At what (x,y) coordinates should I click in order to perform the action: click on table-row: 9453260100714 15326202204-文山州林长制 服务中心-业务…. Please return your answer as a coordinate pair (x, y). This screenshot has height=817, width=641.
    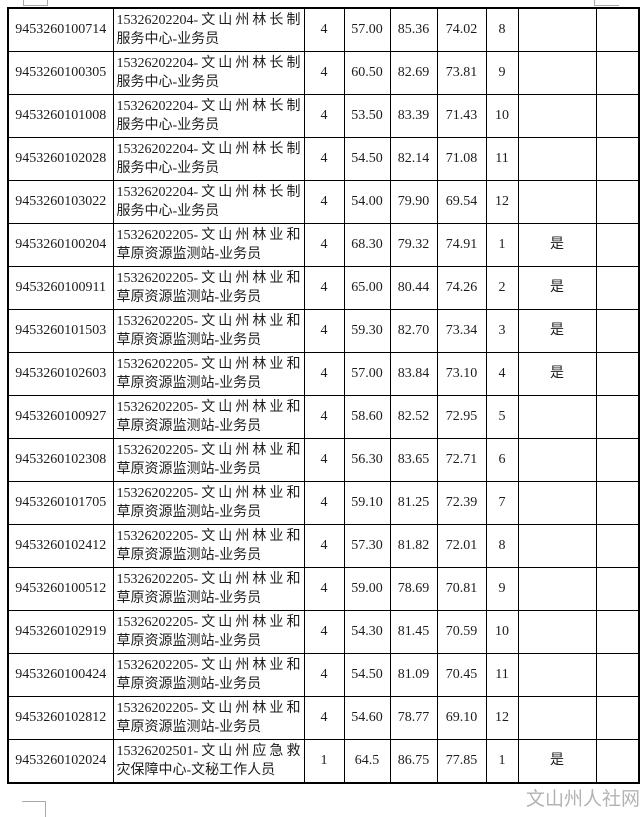
    Looking at the image, I should click on (323, 29).